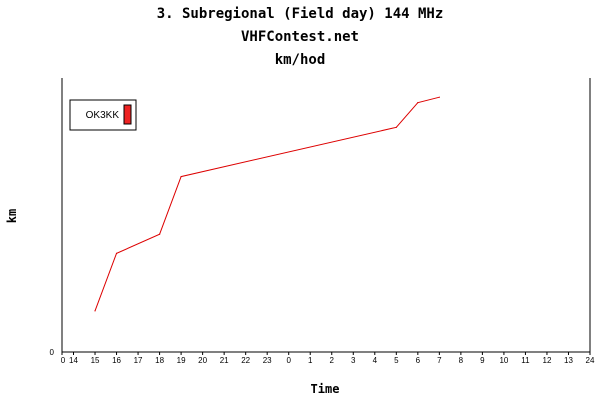 The height and width of the screenshot is (400, 600). I want to click on legend: OK3KK, so click(103, 115).